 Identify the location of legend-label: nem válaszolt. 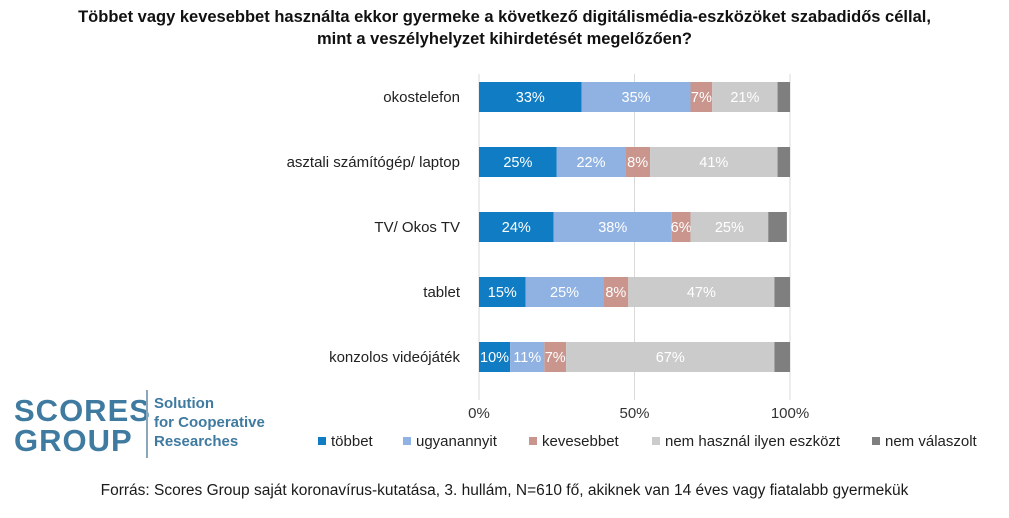
(931, 441).